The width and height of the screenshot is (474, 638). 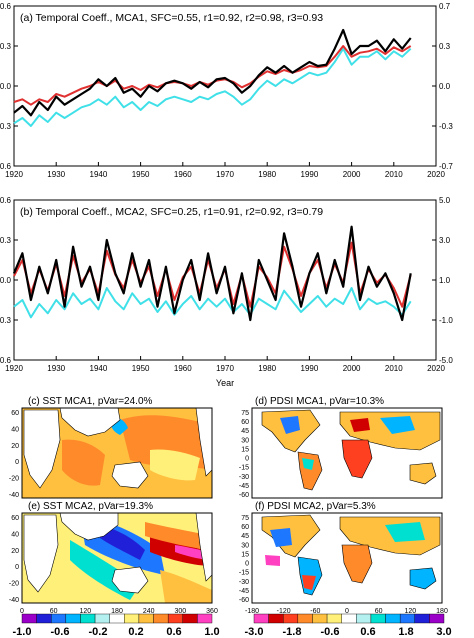 I want to click on panel-a-series, so click(x=212, y=77).